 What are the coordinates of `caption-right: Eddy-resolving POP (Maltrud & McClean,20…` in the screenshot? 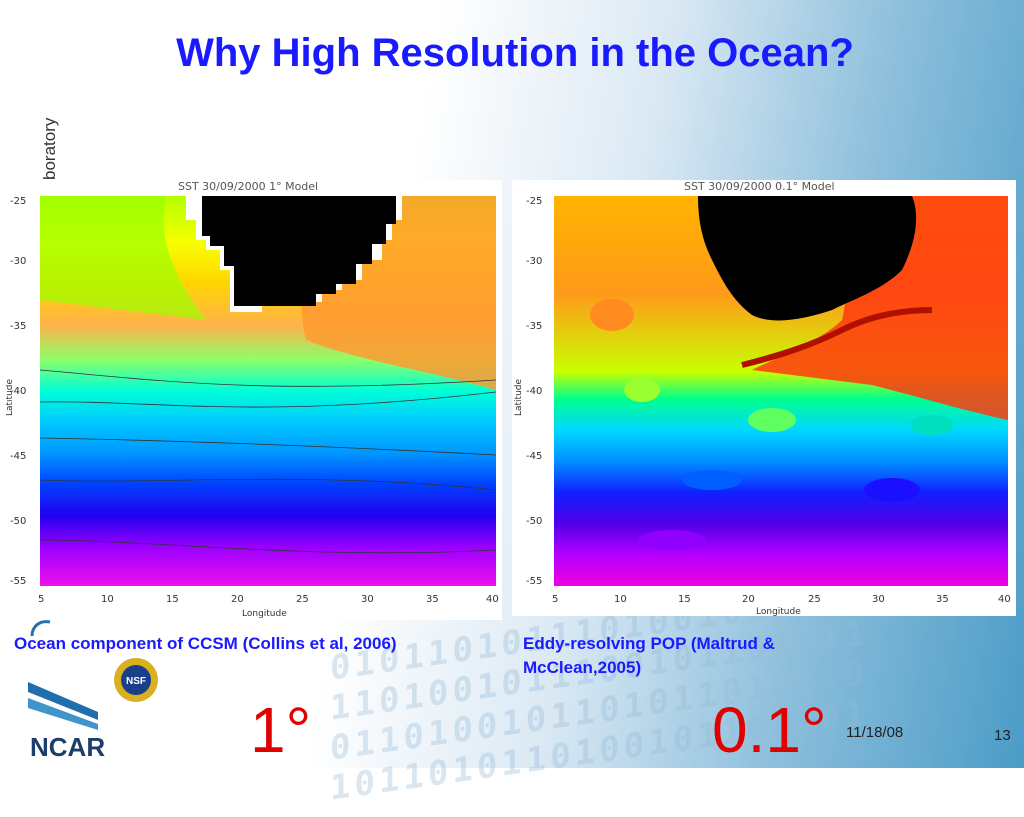 It's located at (649, 655).